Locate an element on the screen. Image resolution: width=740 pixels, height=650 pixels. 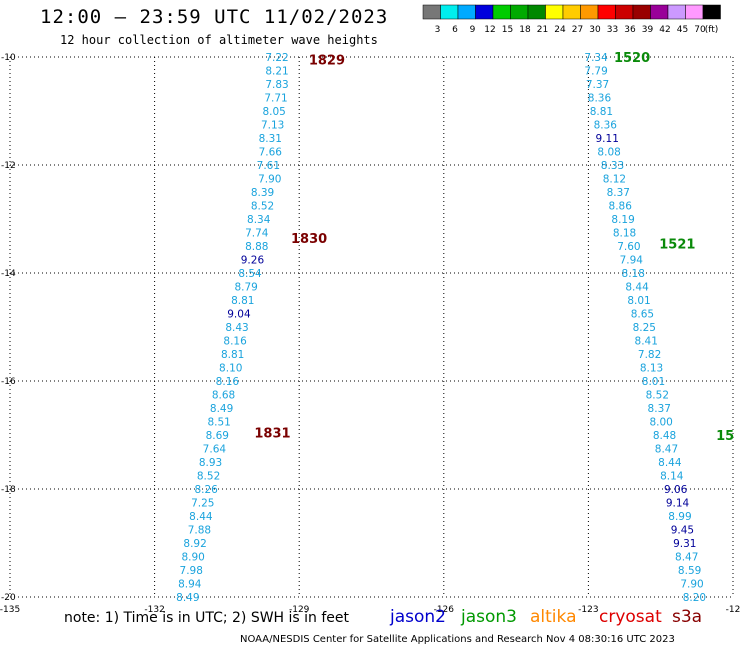
y-tick-label: -20 is located at coordinates (8, 598).